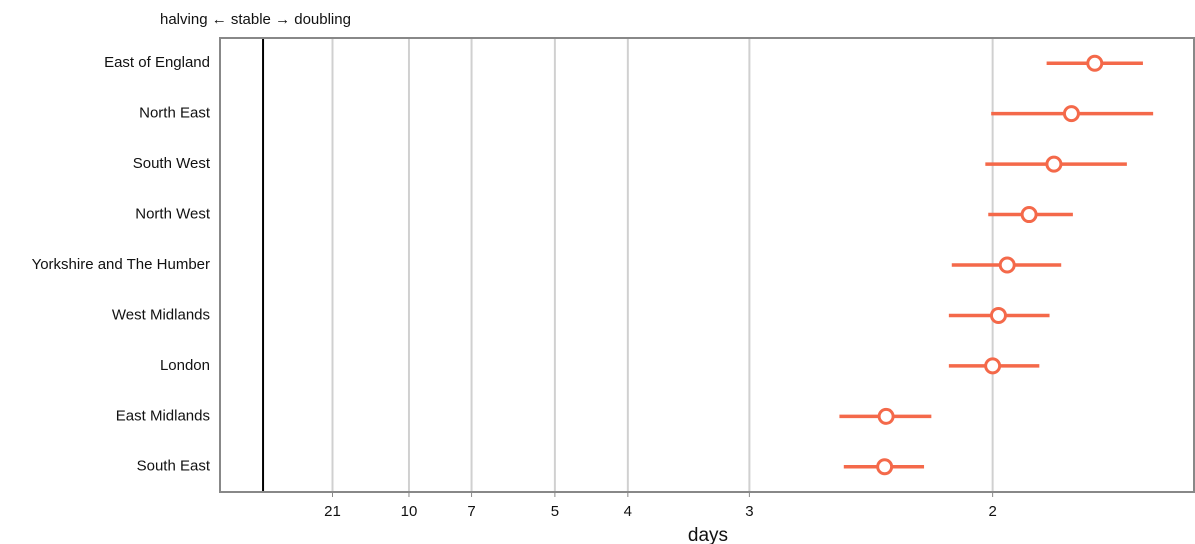 This screenshot has height=544, width=1195. I want to click on y-tick-label: South West, so click(172, 163).